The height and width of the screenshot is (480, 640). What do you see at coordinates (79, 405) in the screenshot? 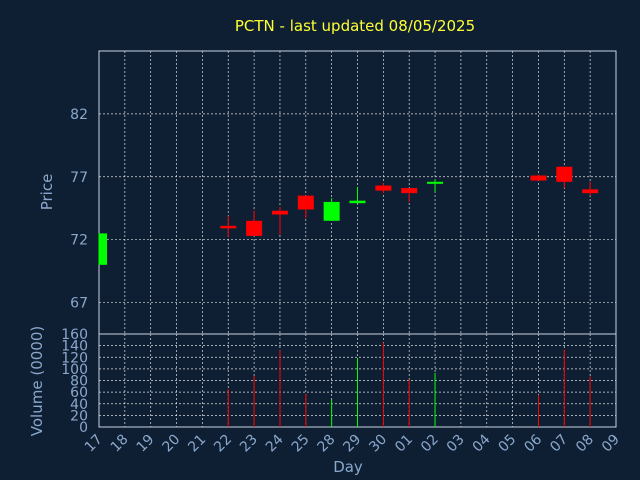
I see `volume-tick-label: 40` at bounding box center [79, 405].